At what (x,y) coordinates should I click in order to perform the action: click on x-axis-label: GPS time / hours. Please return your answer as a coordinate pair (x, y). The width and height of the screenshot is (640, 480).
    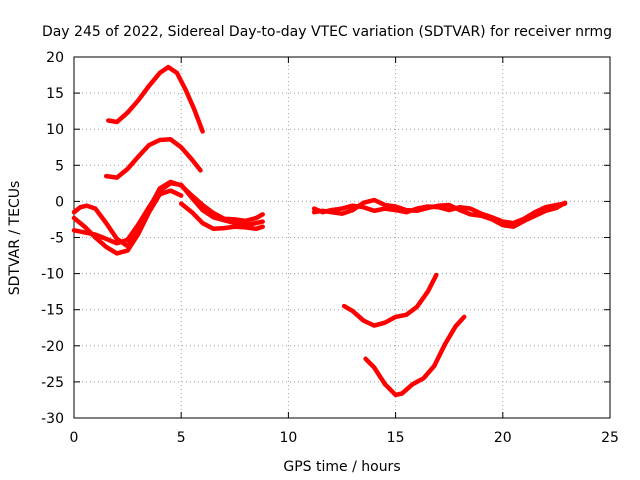
    Looking at the image, I should click on (341, 467).